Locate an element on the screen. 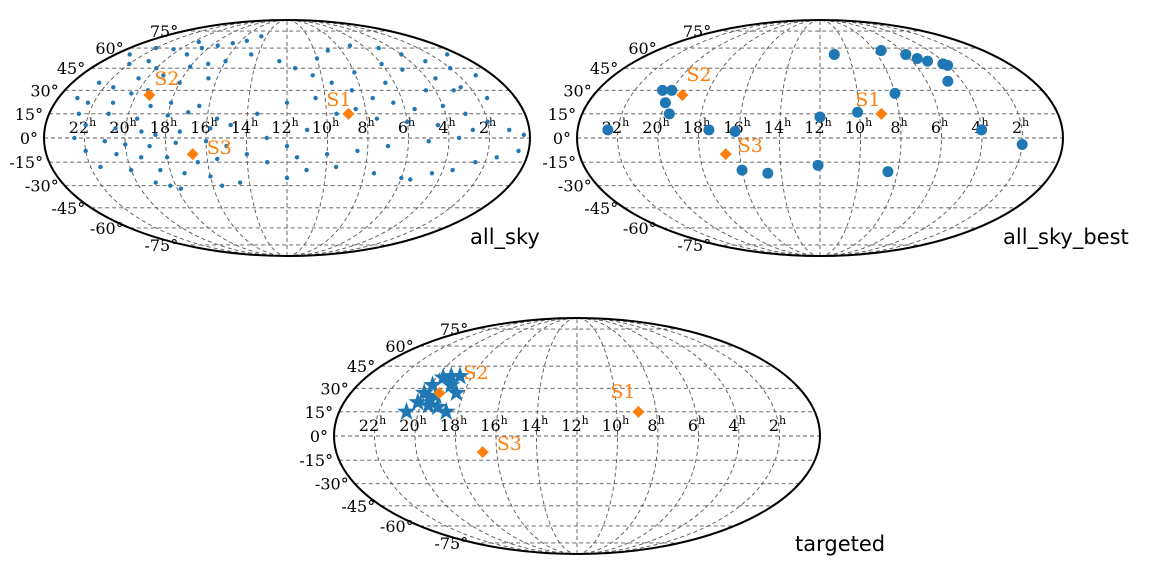  ra-tick-label: 8h is located at coordinates (898, 126).